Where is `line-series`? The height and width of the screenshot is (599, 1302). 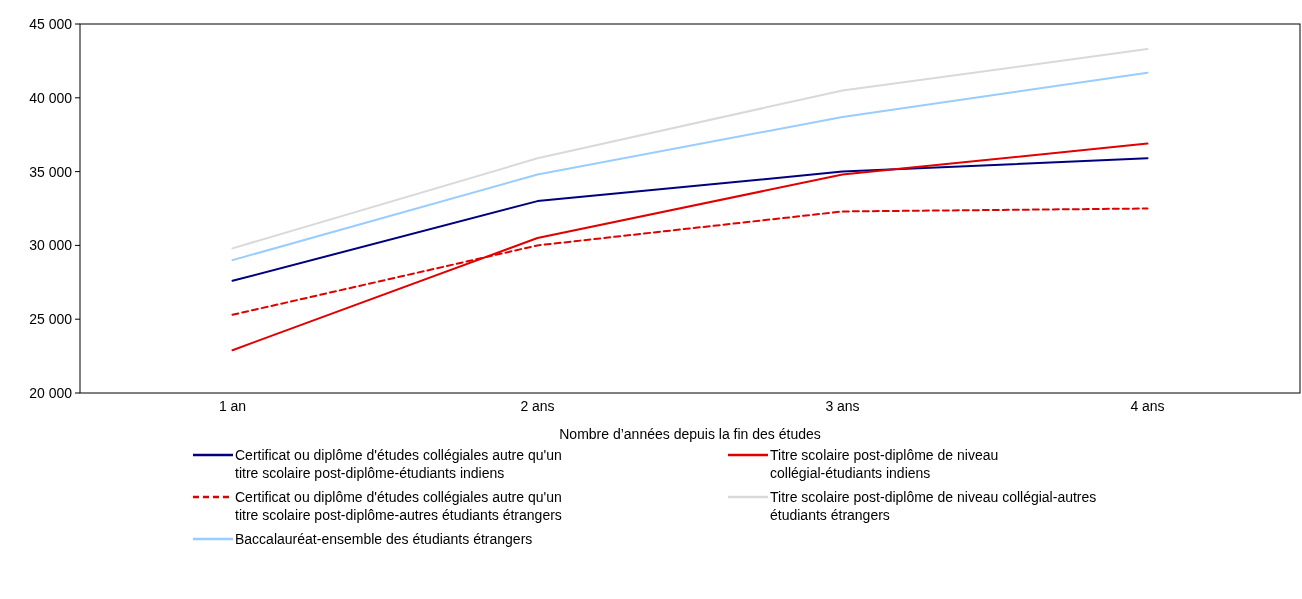
line-series is located at coordinates (690, 219).